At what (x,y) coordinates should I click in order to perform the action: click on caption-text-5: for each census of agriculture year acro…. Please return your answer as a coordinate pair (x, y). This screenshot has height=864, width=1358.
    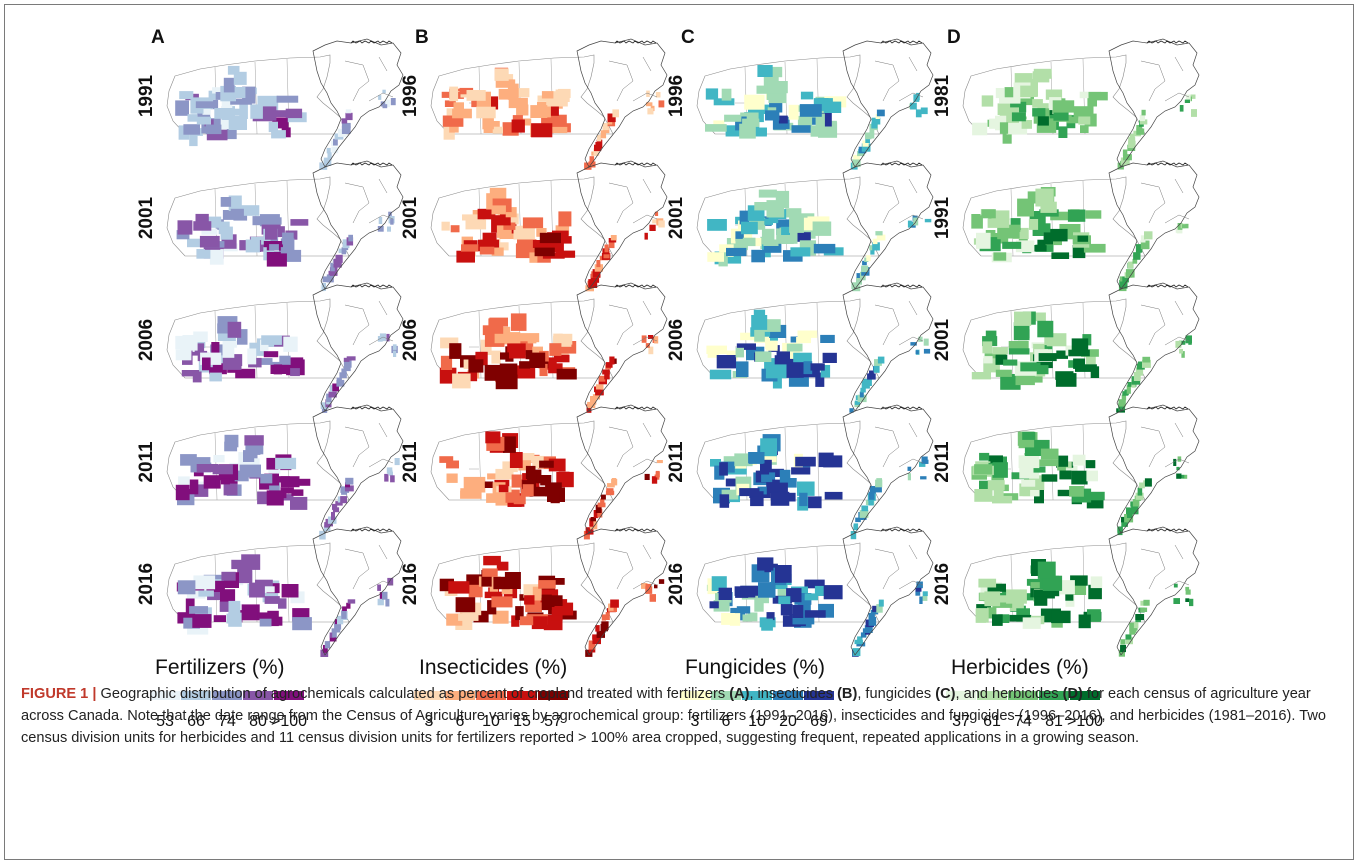
    Looking at the image, I should click on (674, 716).